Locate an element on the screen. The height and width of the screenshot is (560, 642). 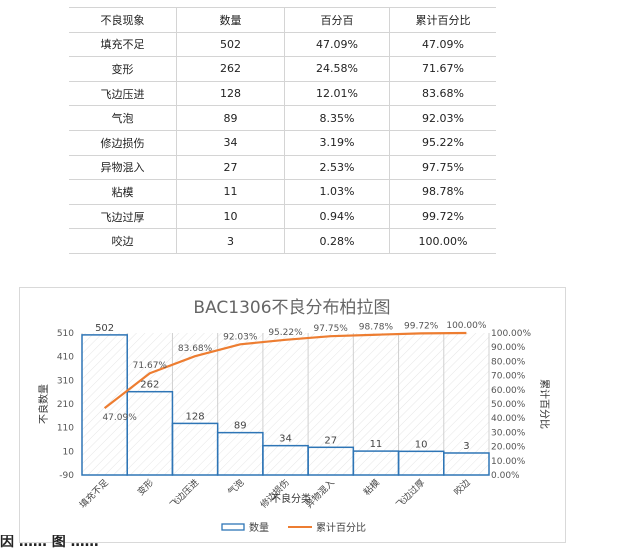
bar-data-label: 262 is located at coordinates (149, 385).